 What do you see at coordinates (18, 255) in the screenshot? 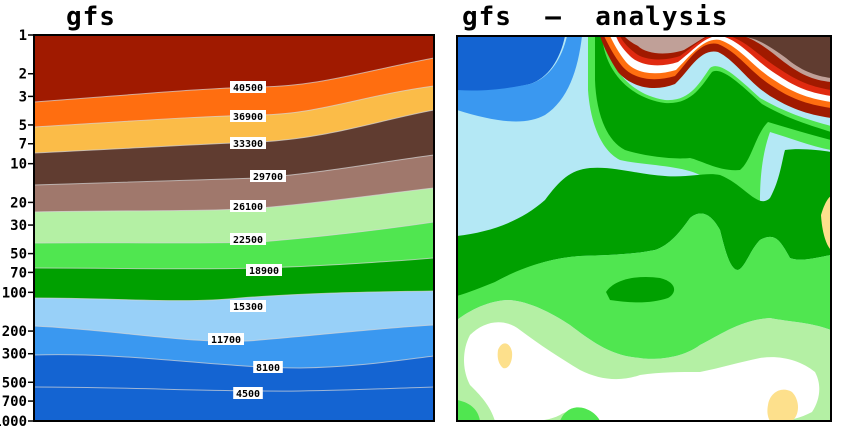
I see `y-tick-label: 50` at bounding box center [18, 255].